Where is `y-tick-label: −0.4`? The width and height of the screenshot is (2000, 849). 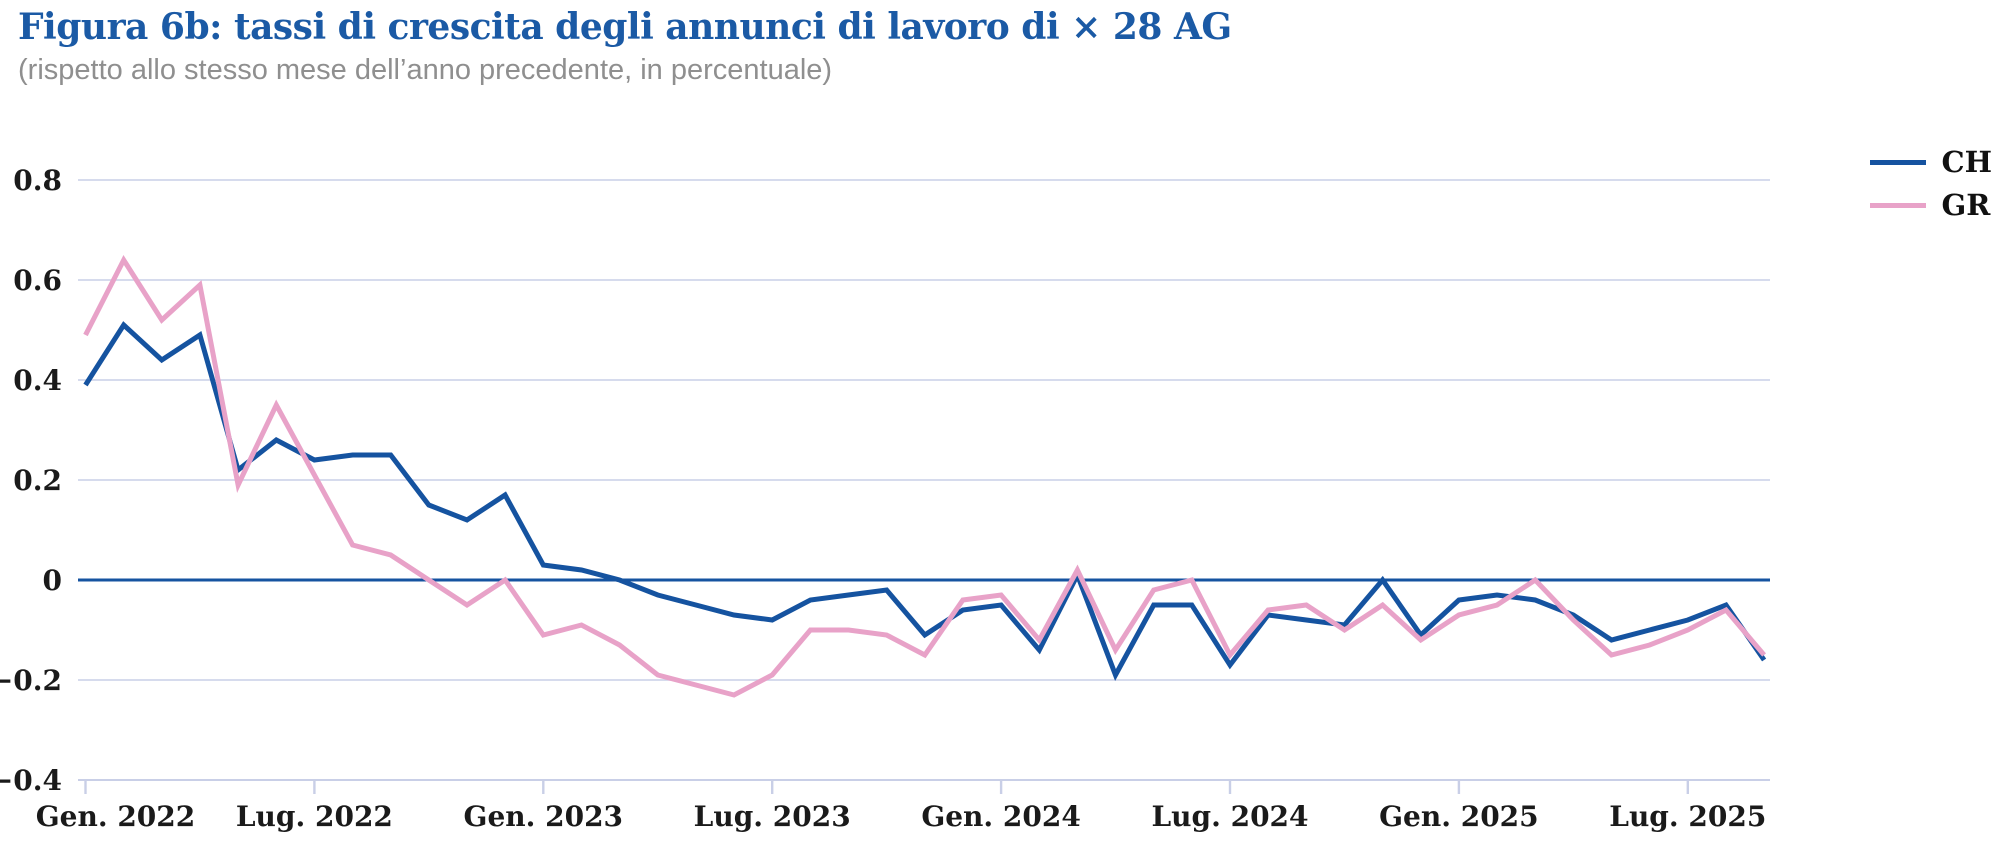 y-tick-label: −0.4 is located at coordinates (31, 780).